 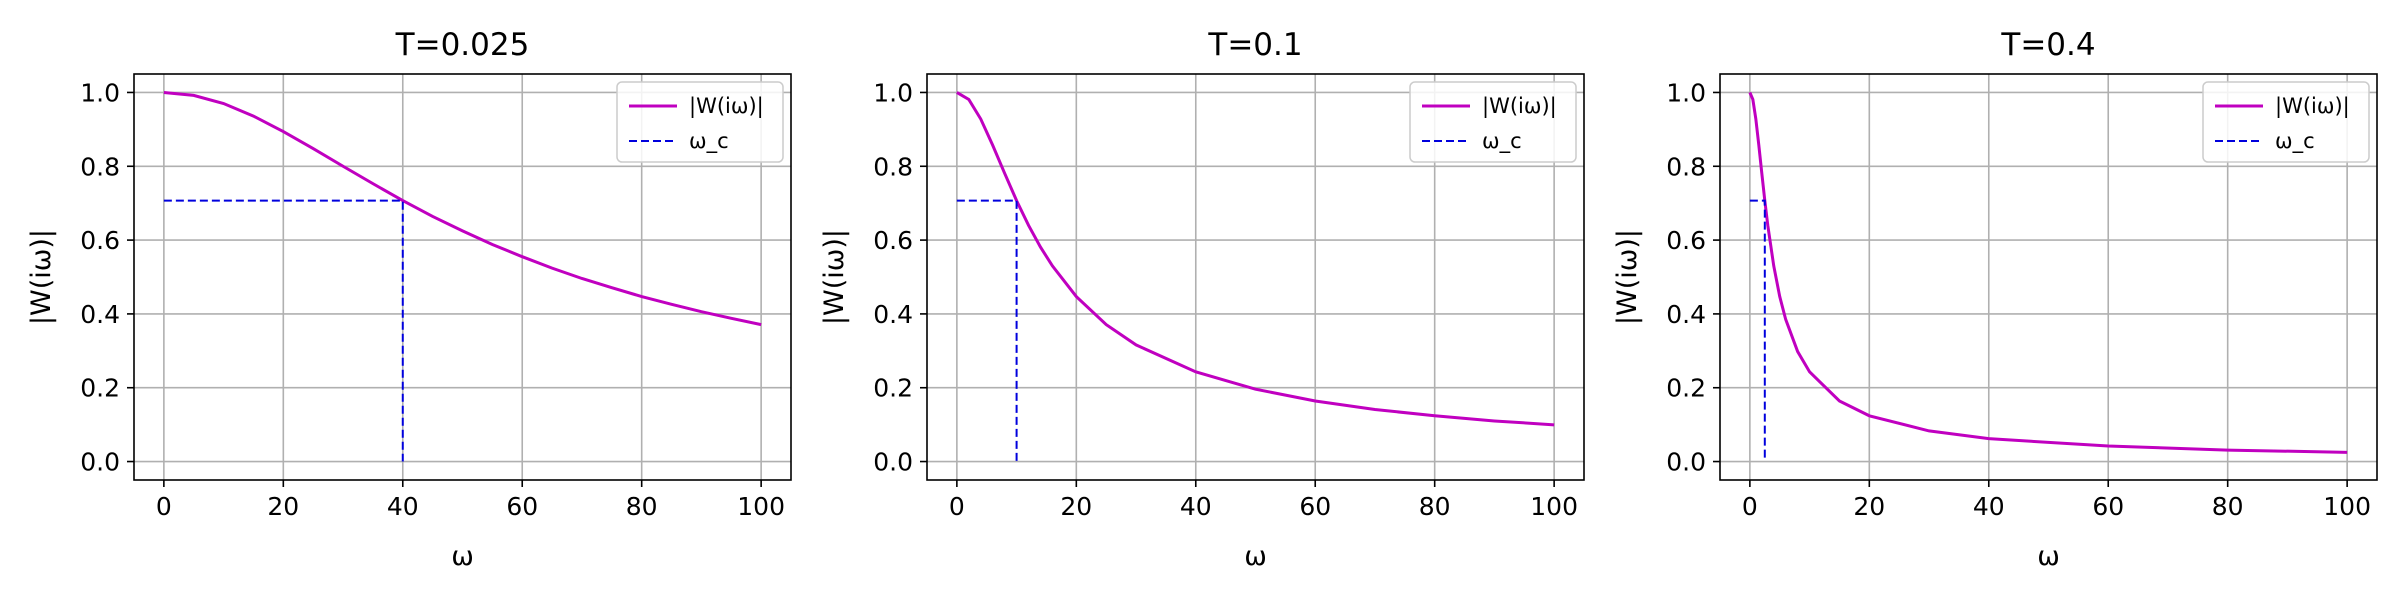 What do you see at coordinates (100, 314) in the screenshot?
I see `subplot-1-ytick-label: 0.4` at bounding box center [100, 314].